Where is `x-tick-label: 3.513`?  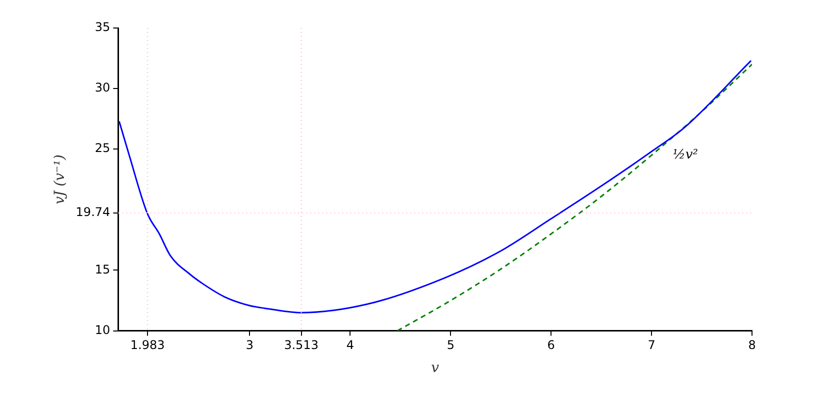 x-tick-label: 3.513 is located at coordinates (301, 345).